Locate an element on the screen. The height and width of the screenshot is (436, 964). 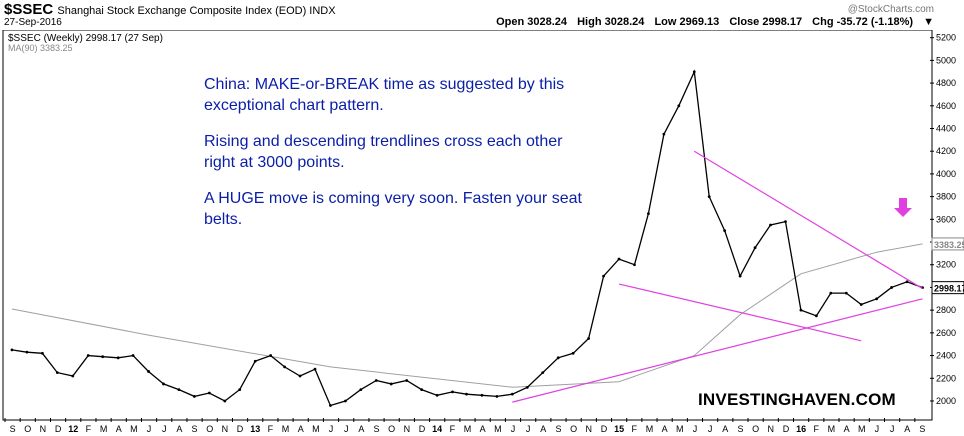
chart-date: 27-Sep-2016 is located at coordinates (33, 22).